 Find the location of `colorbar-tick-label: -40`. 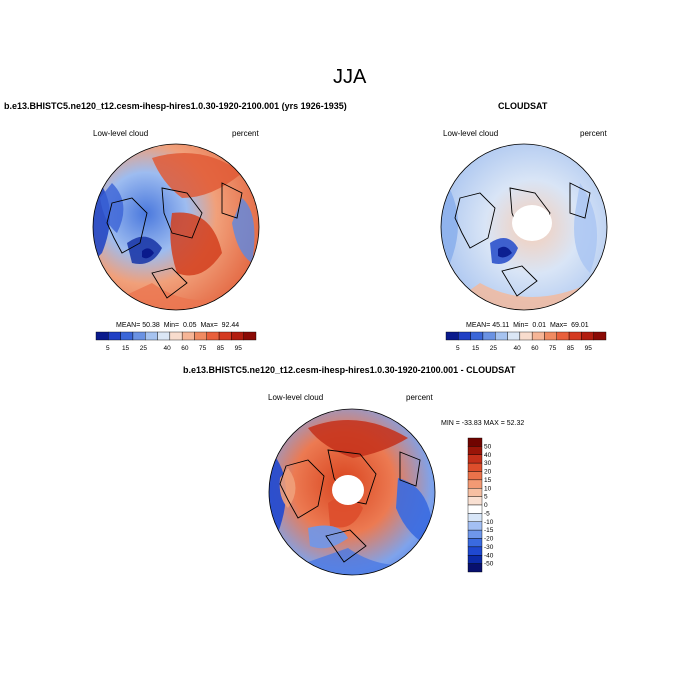

colorbar-tick-label: -40 is located at coordinates (489, 555).